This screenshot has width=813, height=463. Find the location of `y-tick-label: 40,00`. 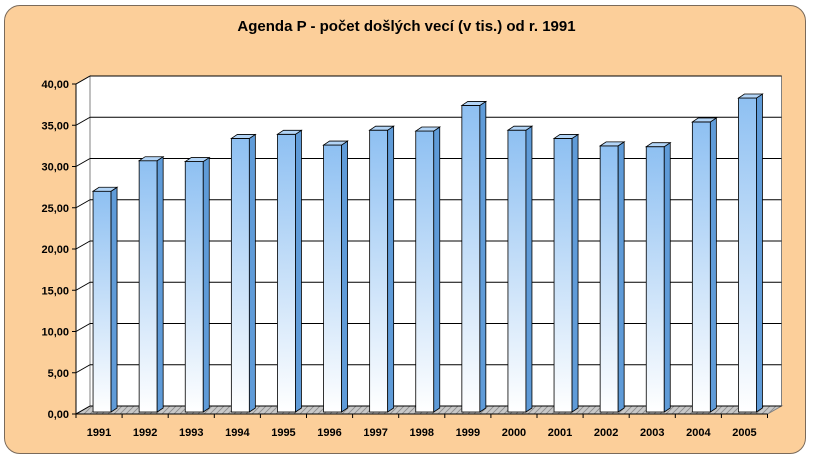

y-tick-label: 40,00 is located at coordinates (55, 85).